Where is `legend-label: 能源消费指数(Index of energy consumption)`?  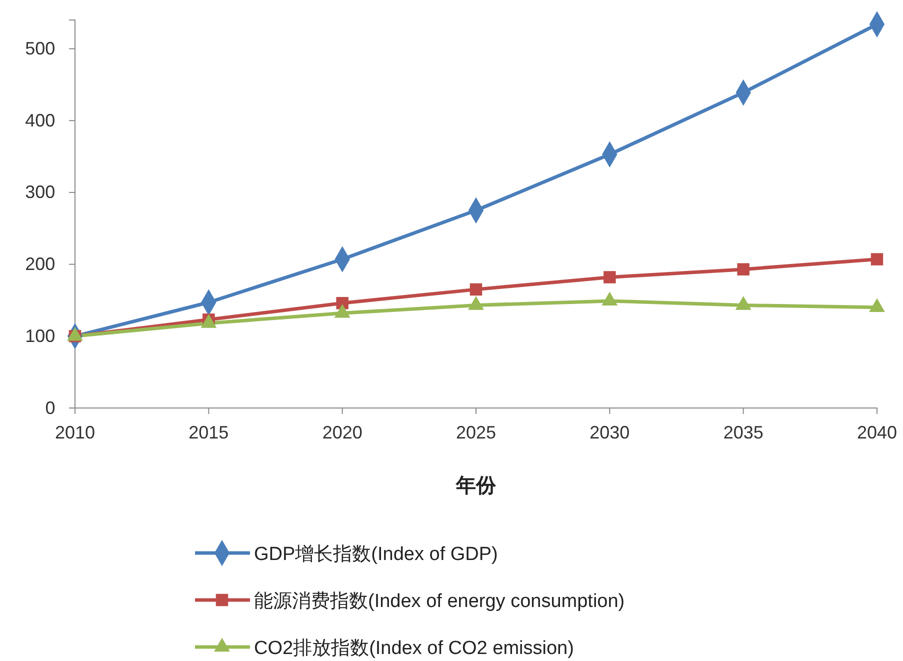 legend-label: 能源消费指数(Index of energy consumption) is located at coordinates (439, 601).